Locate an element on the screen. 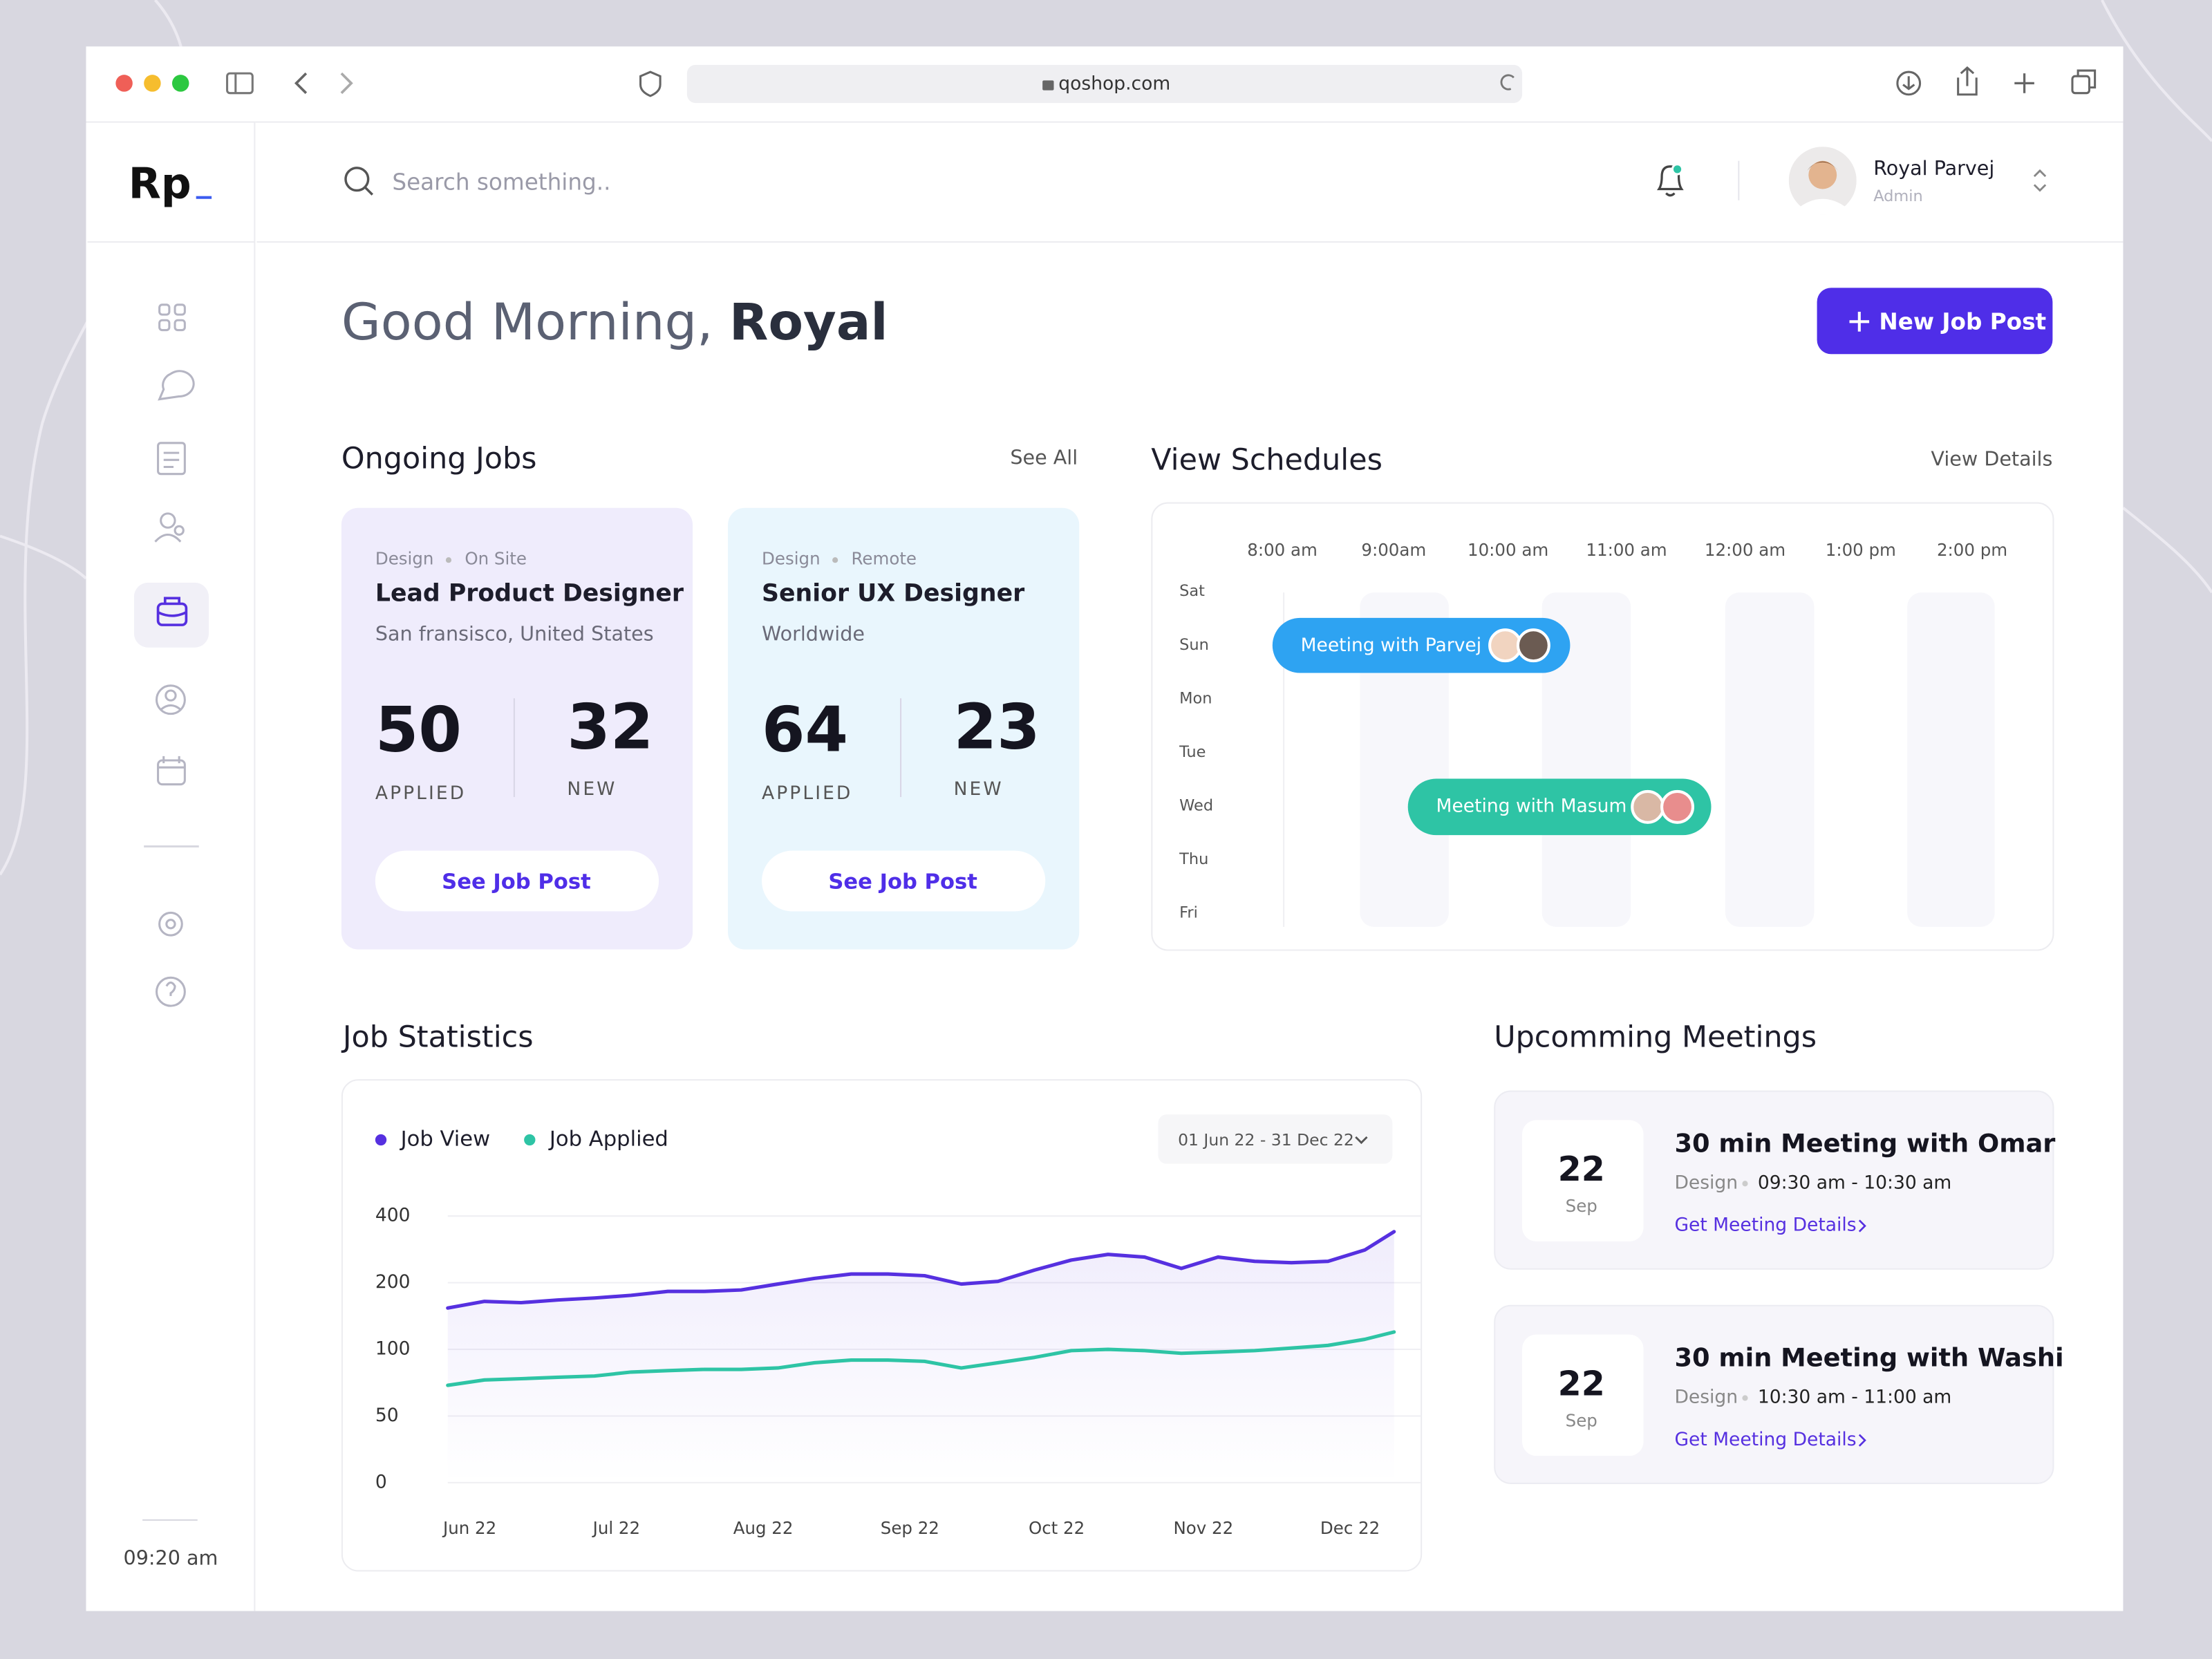 The image size is (2212, 1659). chart-panel is located at coordinates (882, 1325).